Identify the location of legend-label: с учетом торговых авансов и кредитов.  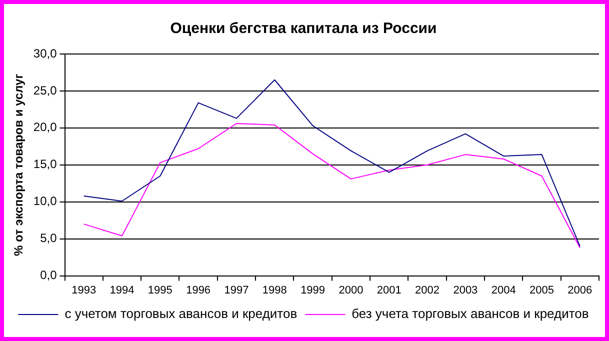
(181, 314).